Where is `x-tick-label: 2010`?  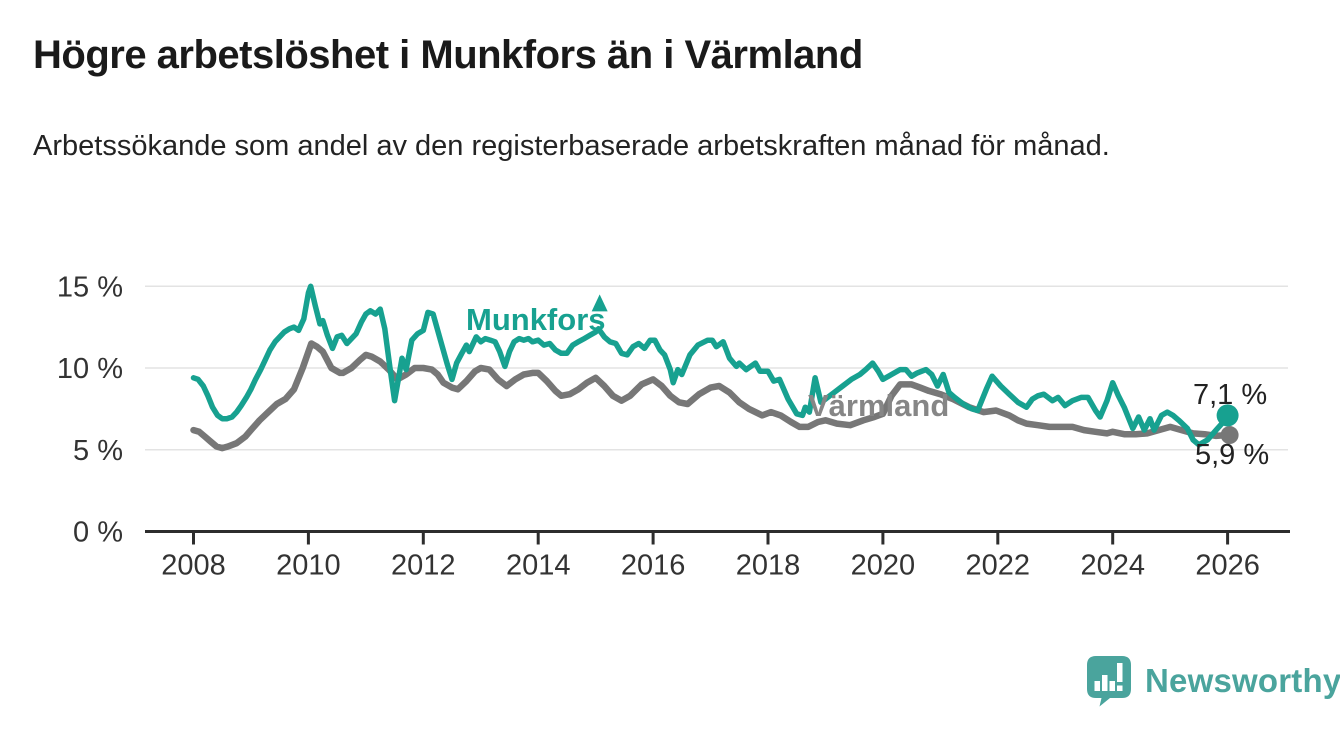
x-tick-label: 2010 is located at coordinates (308, 566).